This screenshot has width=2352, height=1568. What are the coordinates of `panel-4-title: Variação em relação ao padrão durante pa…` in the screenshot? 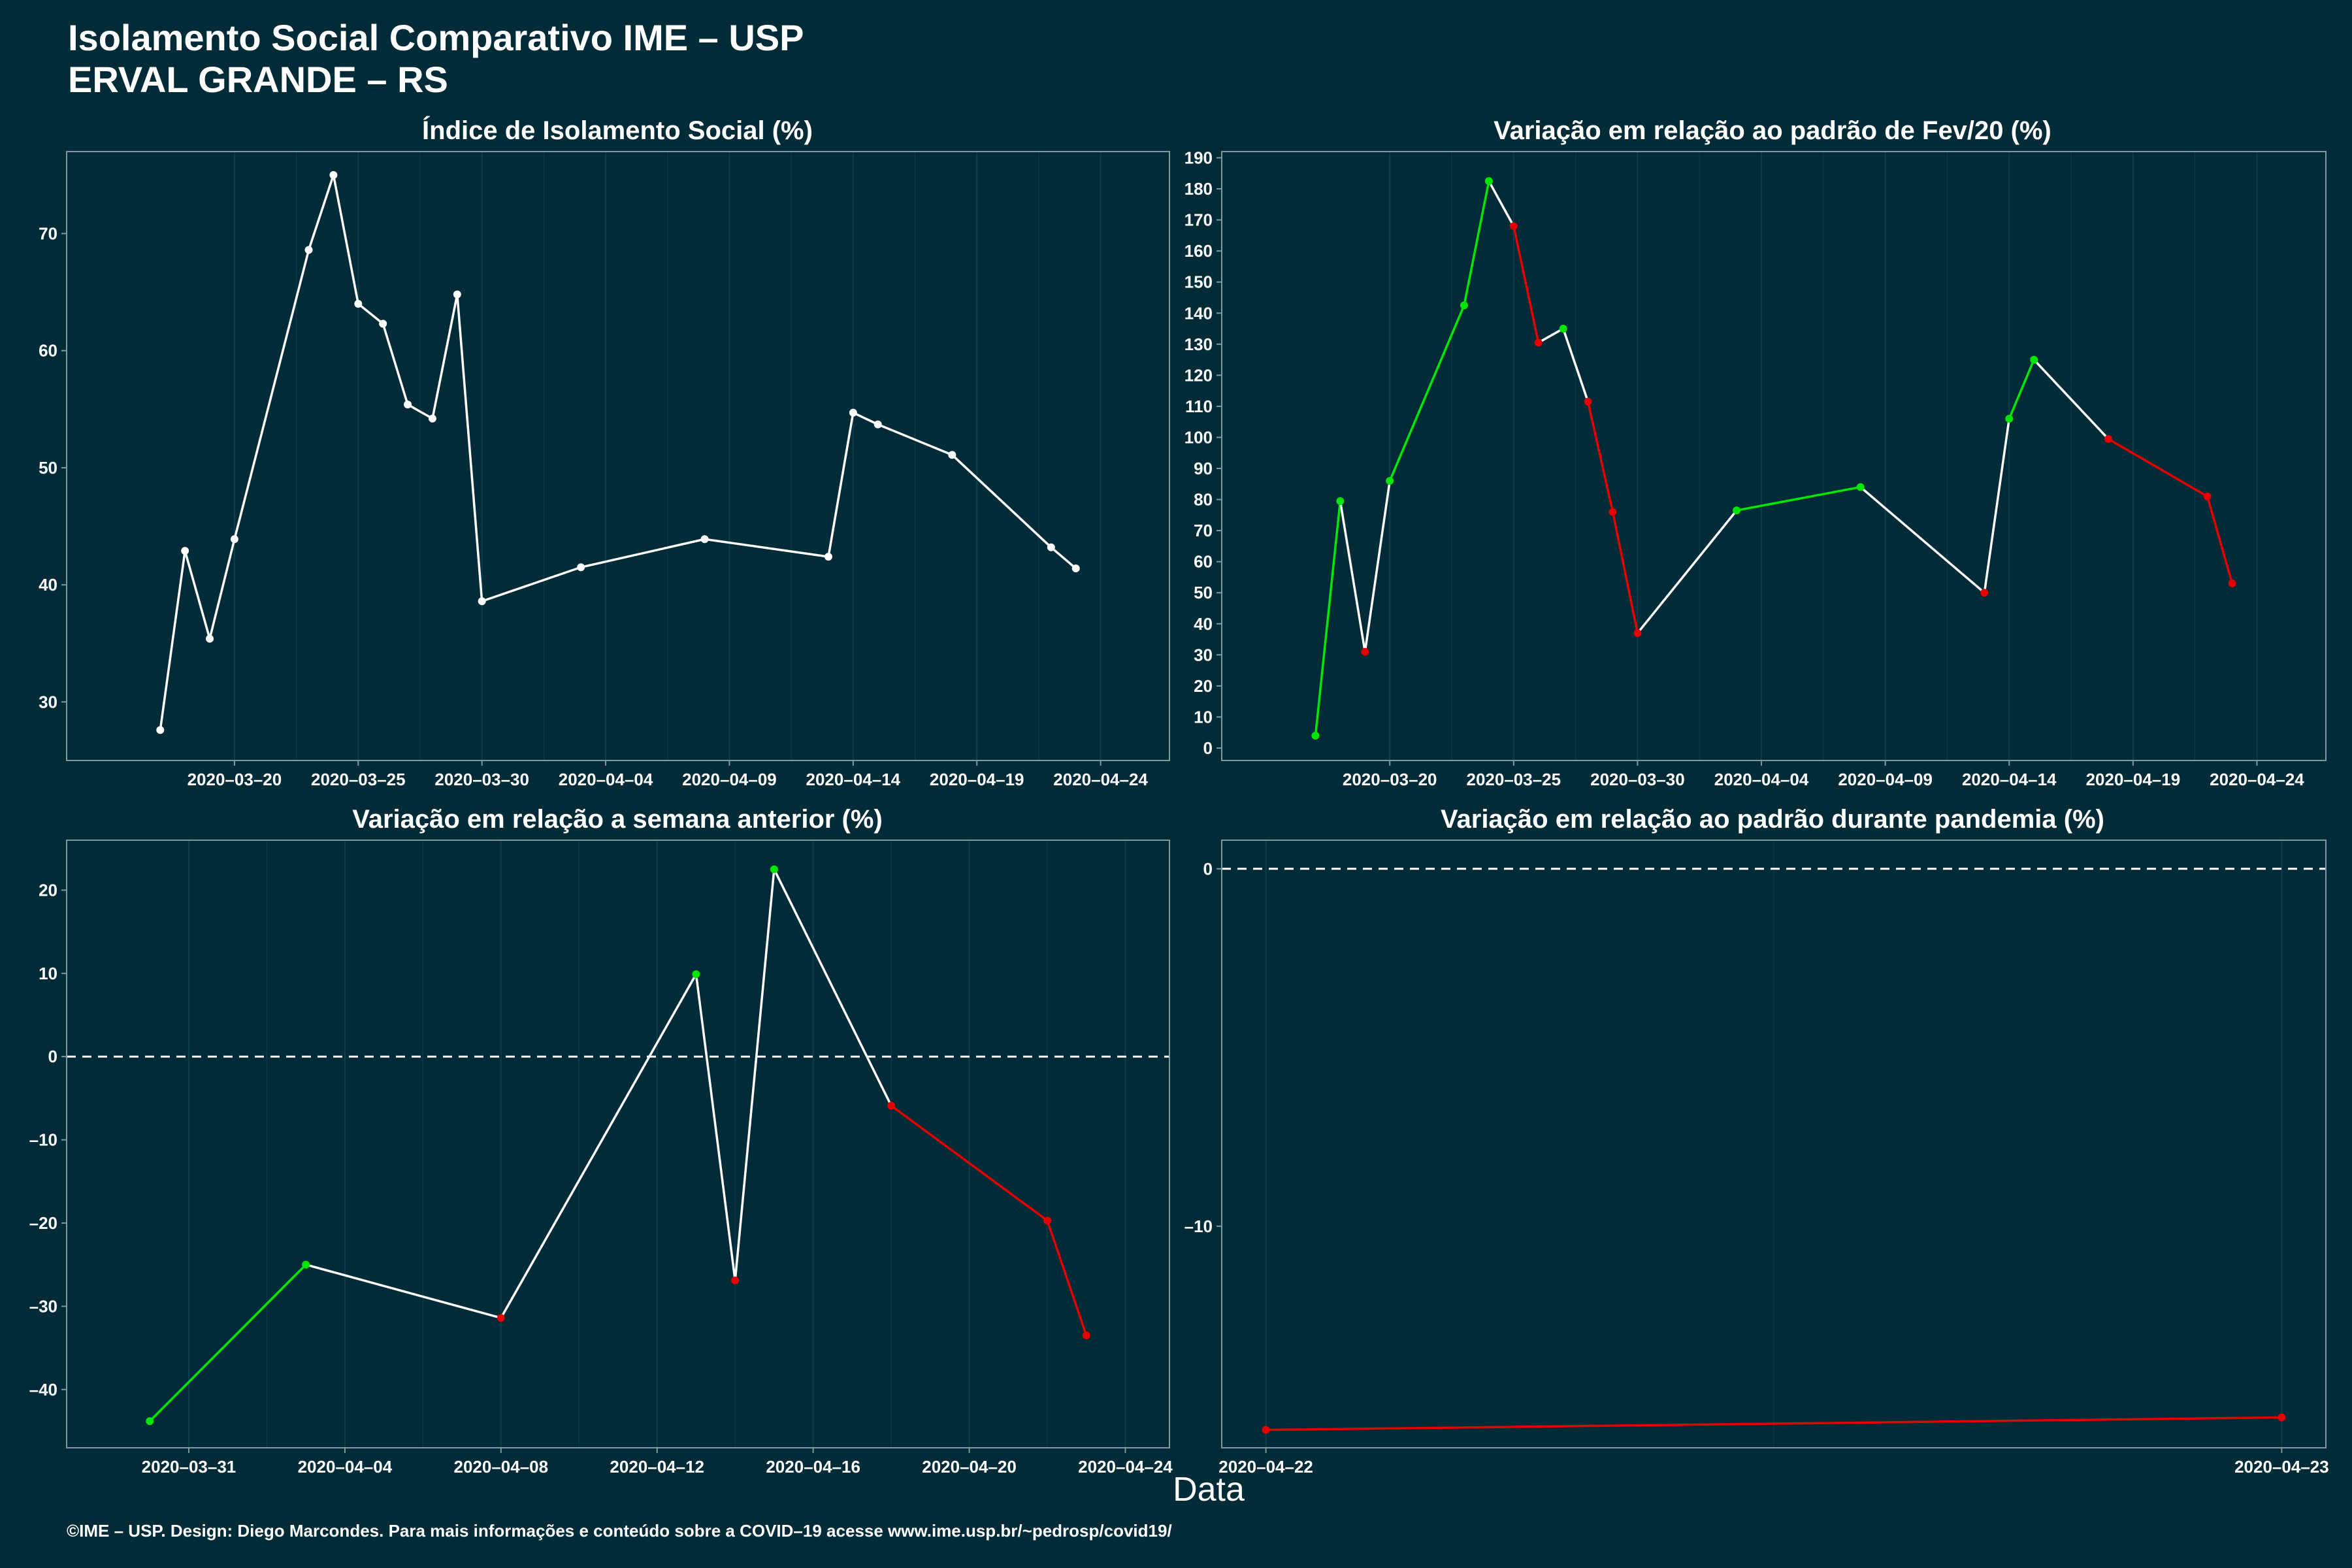 It's located at (1772, 819).